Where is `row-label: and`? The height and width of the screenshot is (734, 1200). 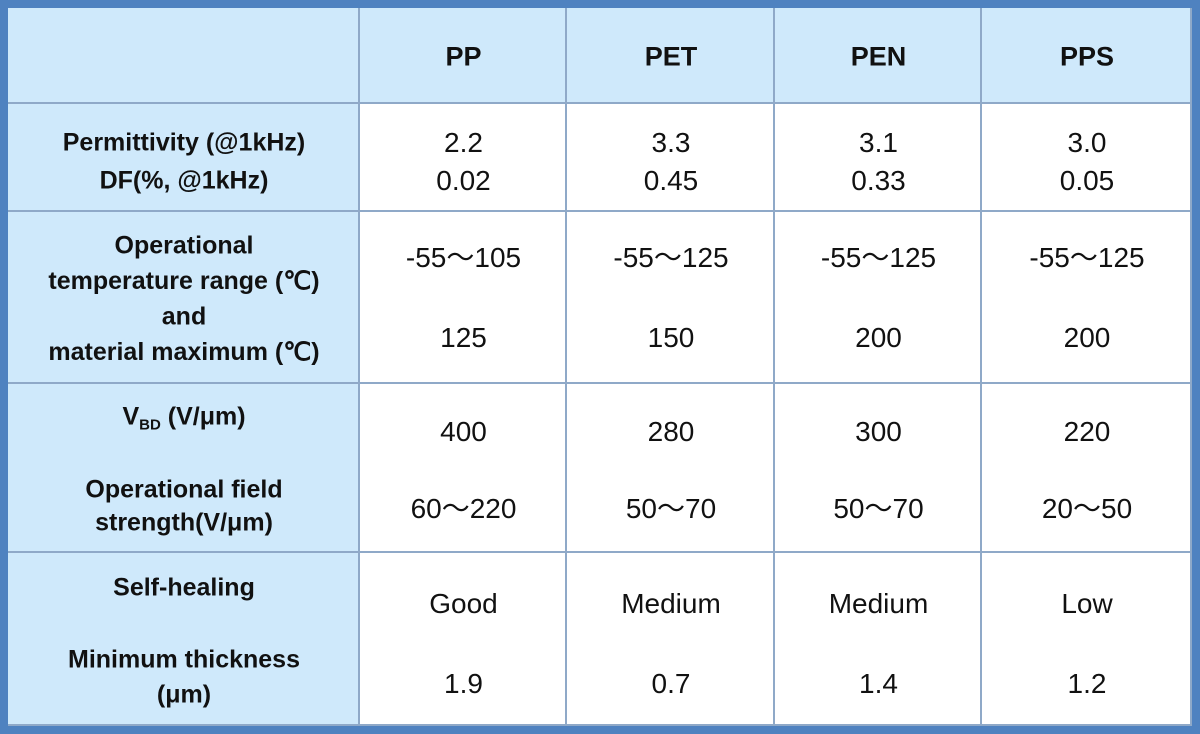
row-label: and is located at coordinates (184, 316).